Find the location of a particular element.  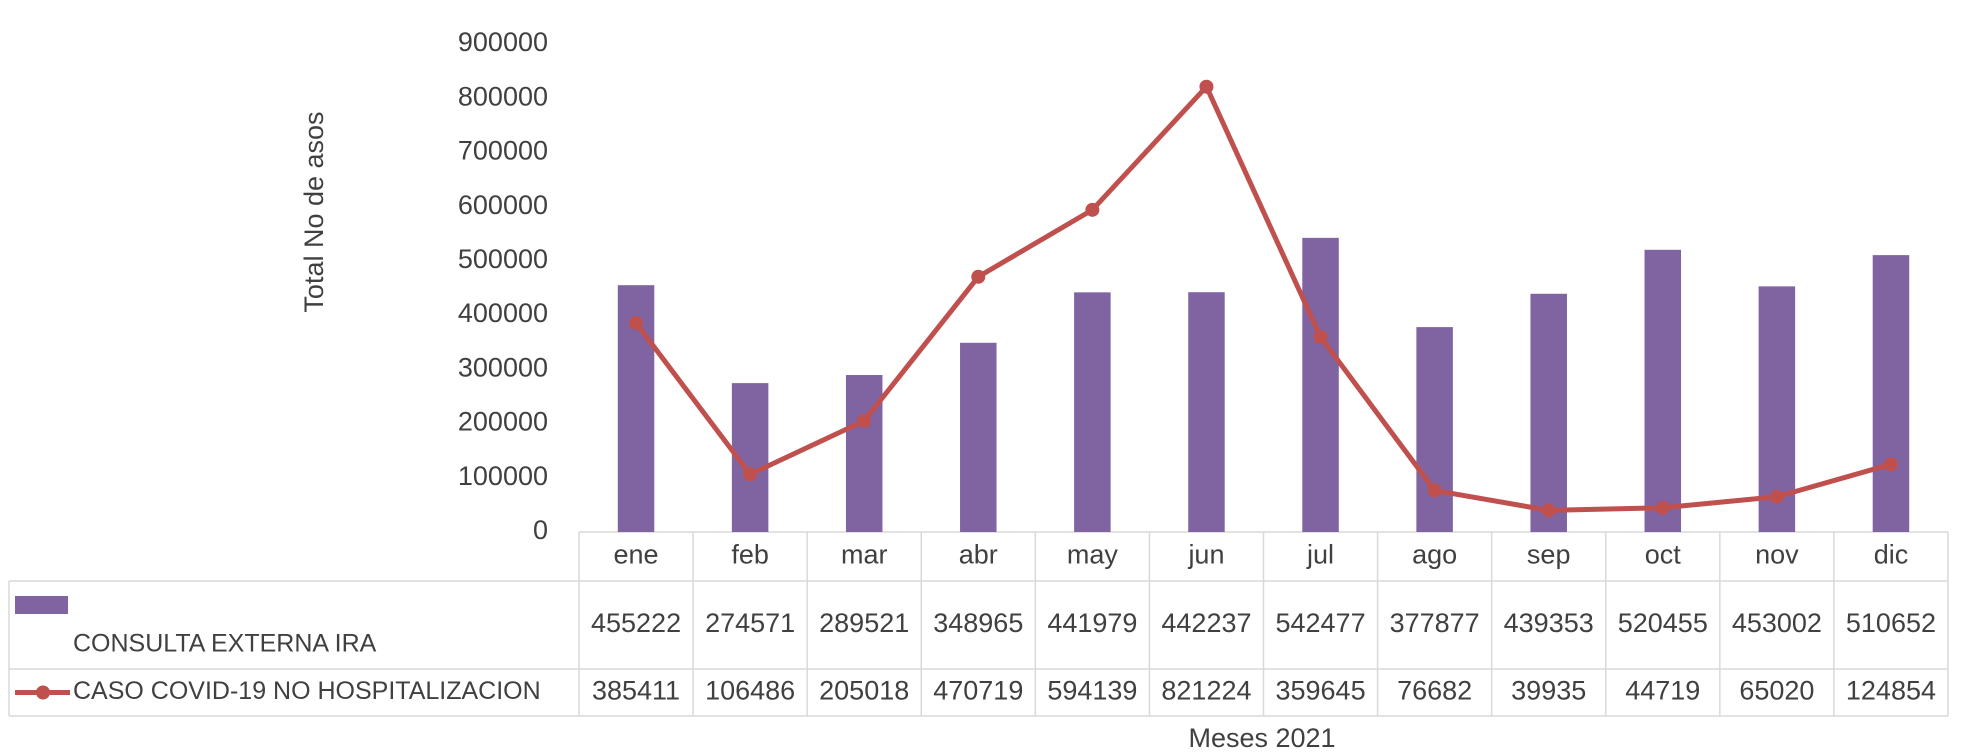

table-value: 385411 is located at coordinates (636, 691).